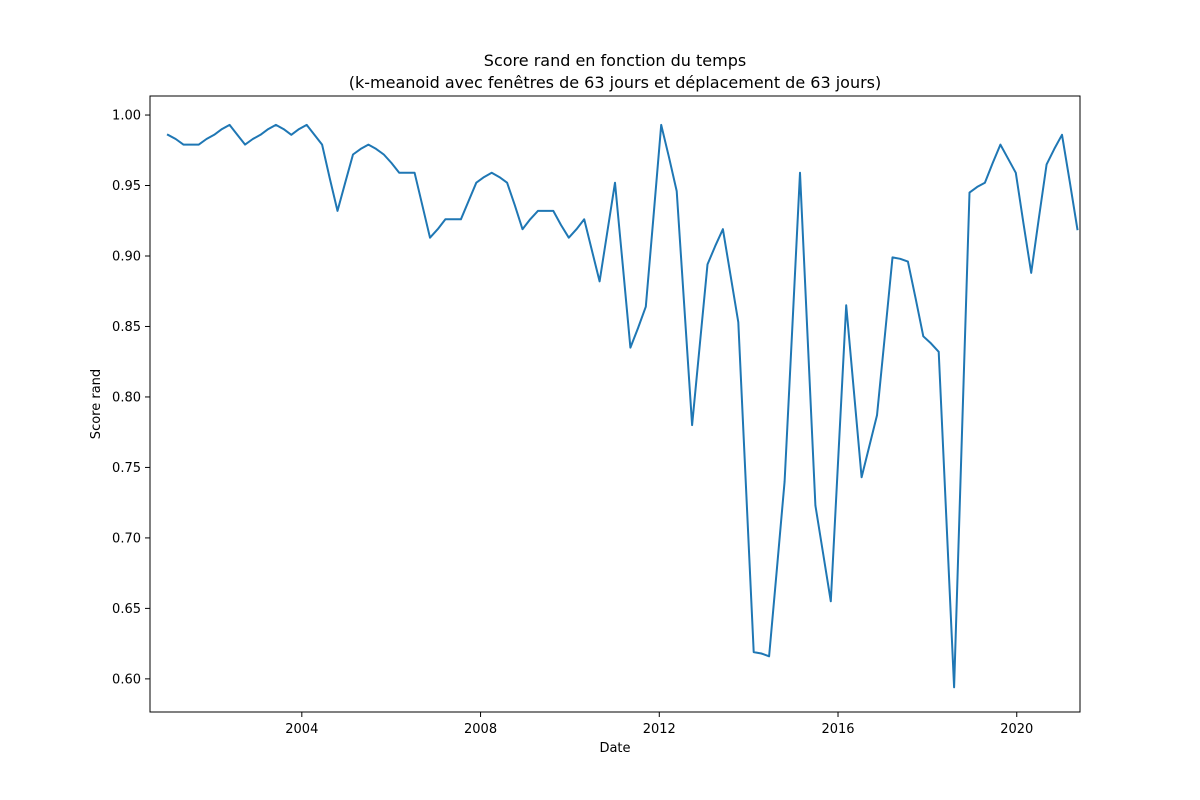  What do you see at coordinates (96, 404) in the screenshot?
I see `y-axis-label: Score rand` at bounding box center [96, 404].